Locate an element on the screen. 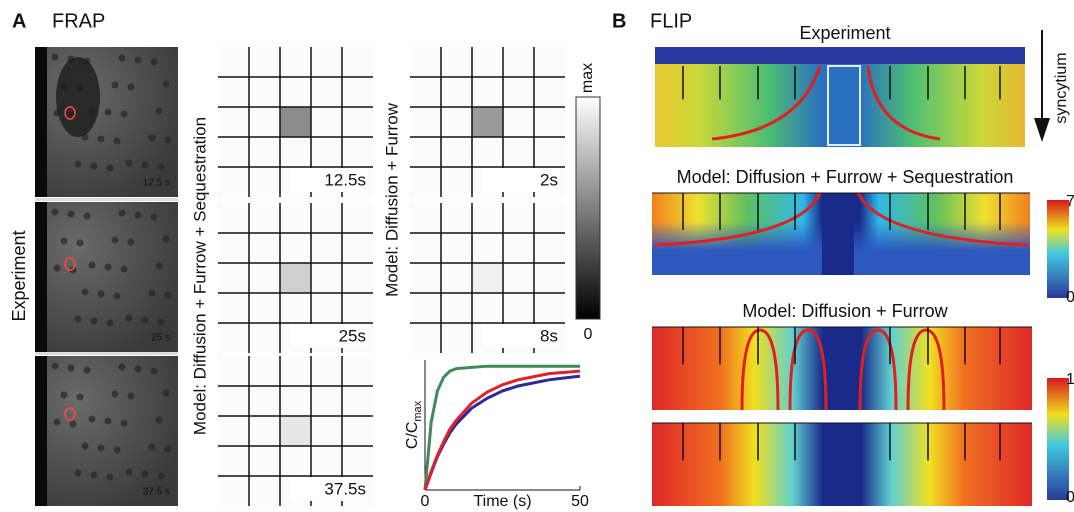 This screenshot has width=1074, height=512. sim-grid: 37.5s is located at coordinates (295, 431).